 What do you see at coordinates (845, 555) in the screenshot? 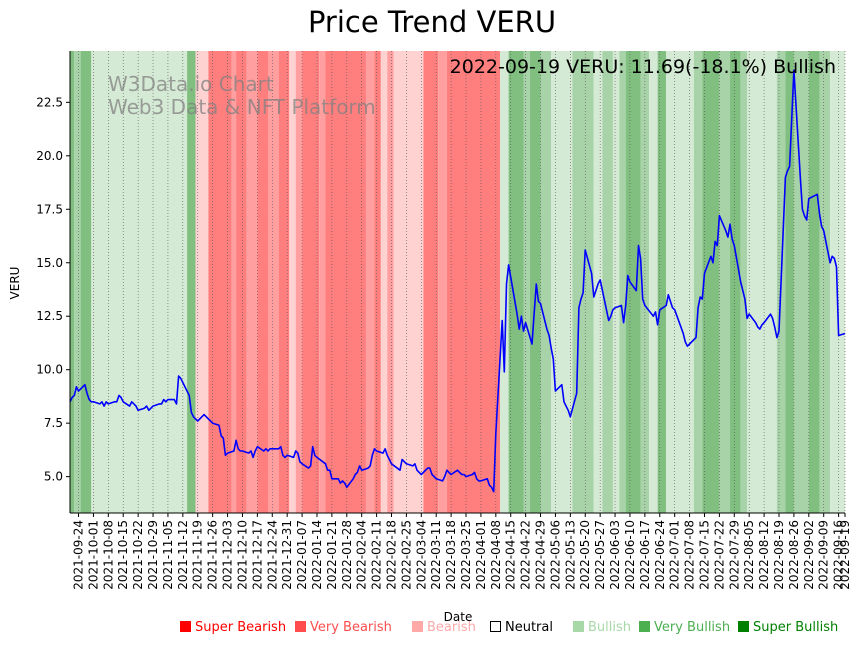
I see `x-tick-label: 2022-09-19` at bounding box center [845, 555].